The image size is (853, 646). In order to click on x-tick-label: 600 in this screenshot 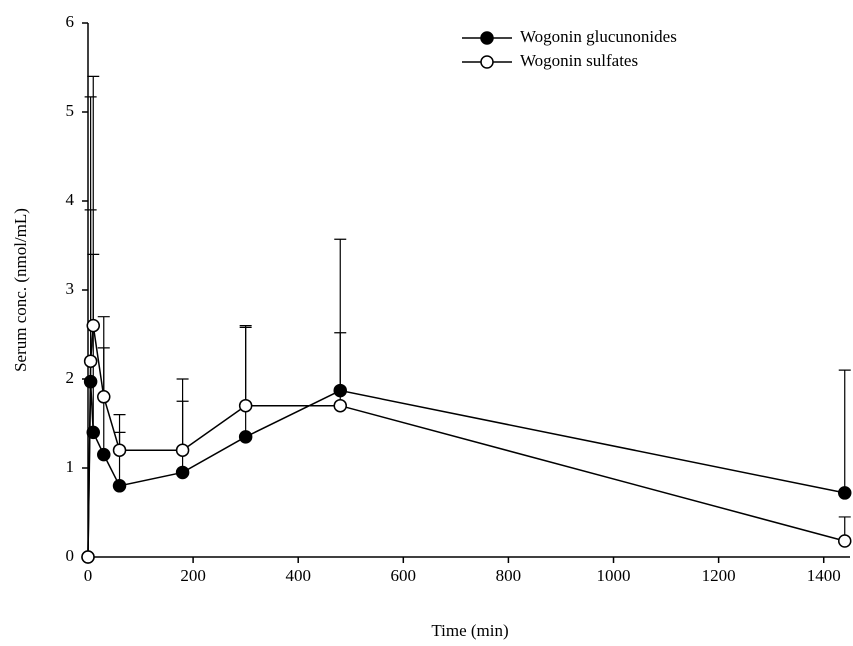, I will do `click(404, 575)`.